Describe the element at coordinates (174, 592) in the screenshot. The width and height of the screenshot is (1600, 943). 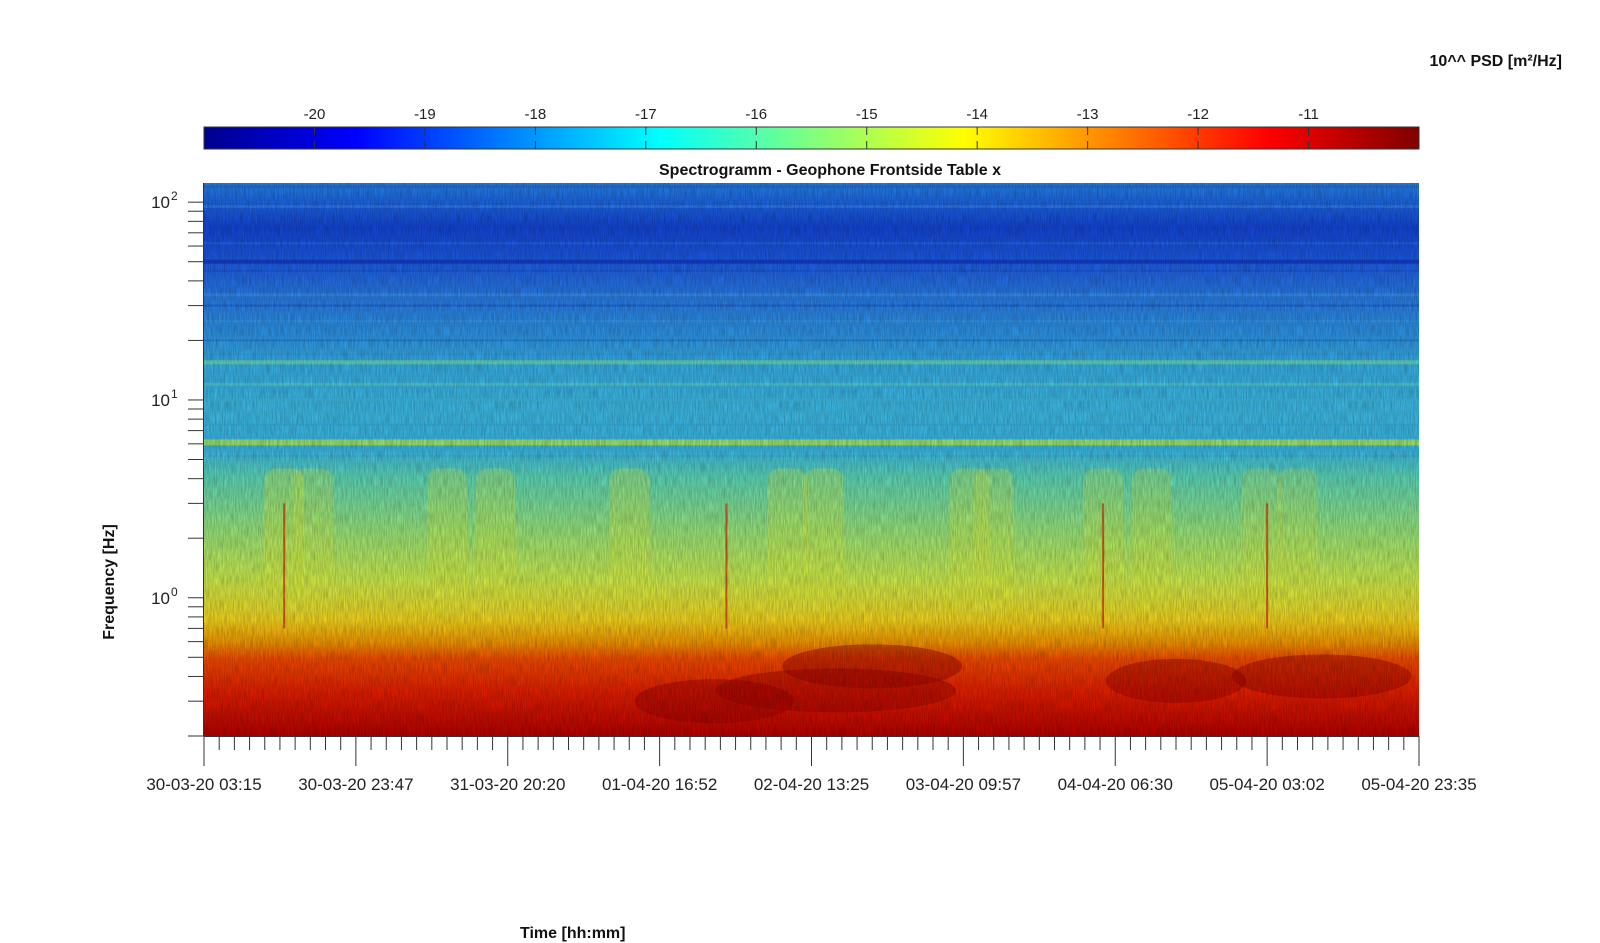
I see `y-tick-label-exponent: 0` at that location.